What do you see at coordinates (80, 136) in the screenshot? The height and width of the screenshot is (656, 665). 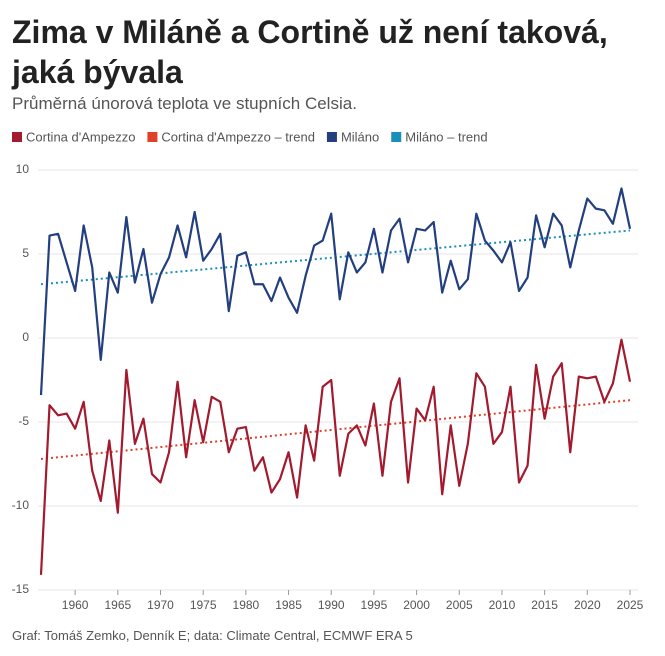 I see `legend-label: Cortina d'Ampezzo` at bounding box center [80, 136].